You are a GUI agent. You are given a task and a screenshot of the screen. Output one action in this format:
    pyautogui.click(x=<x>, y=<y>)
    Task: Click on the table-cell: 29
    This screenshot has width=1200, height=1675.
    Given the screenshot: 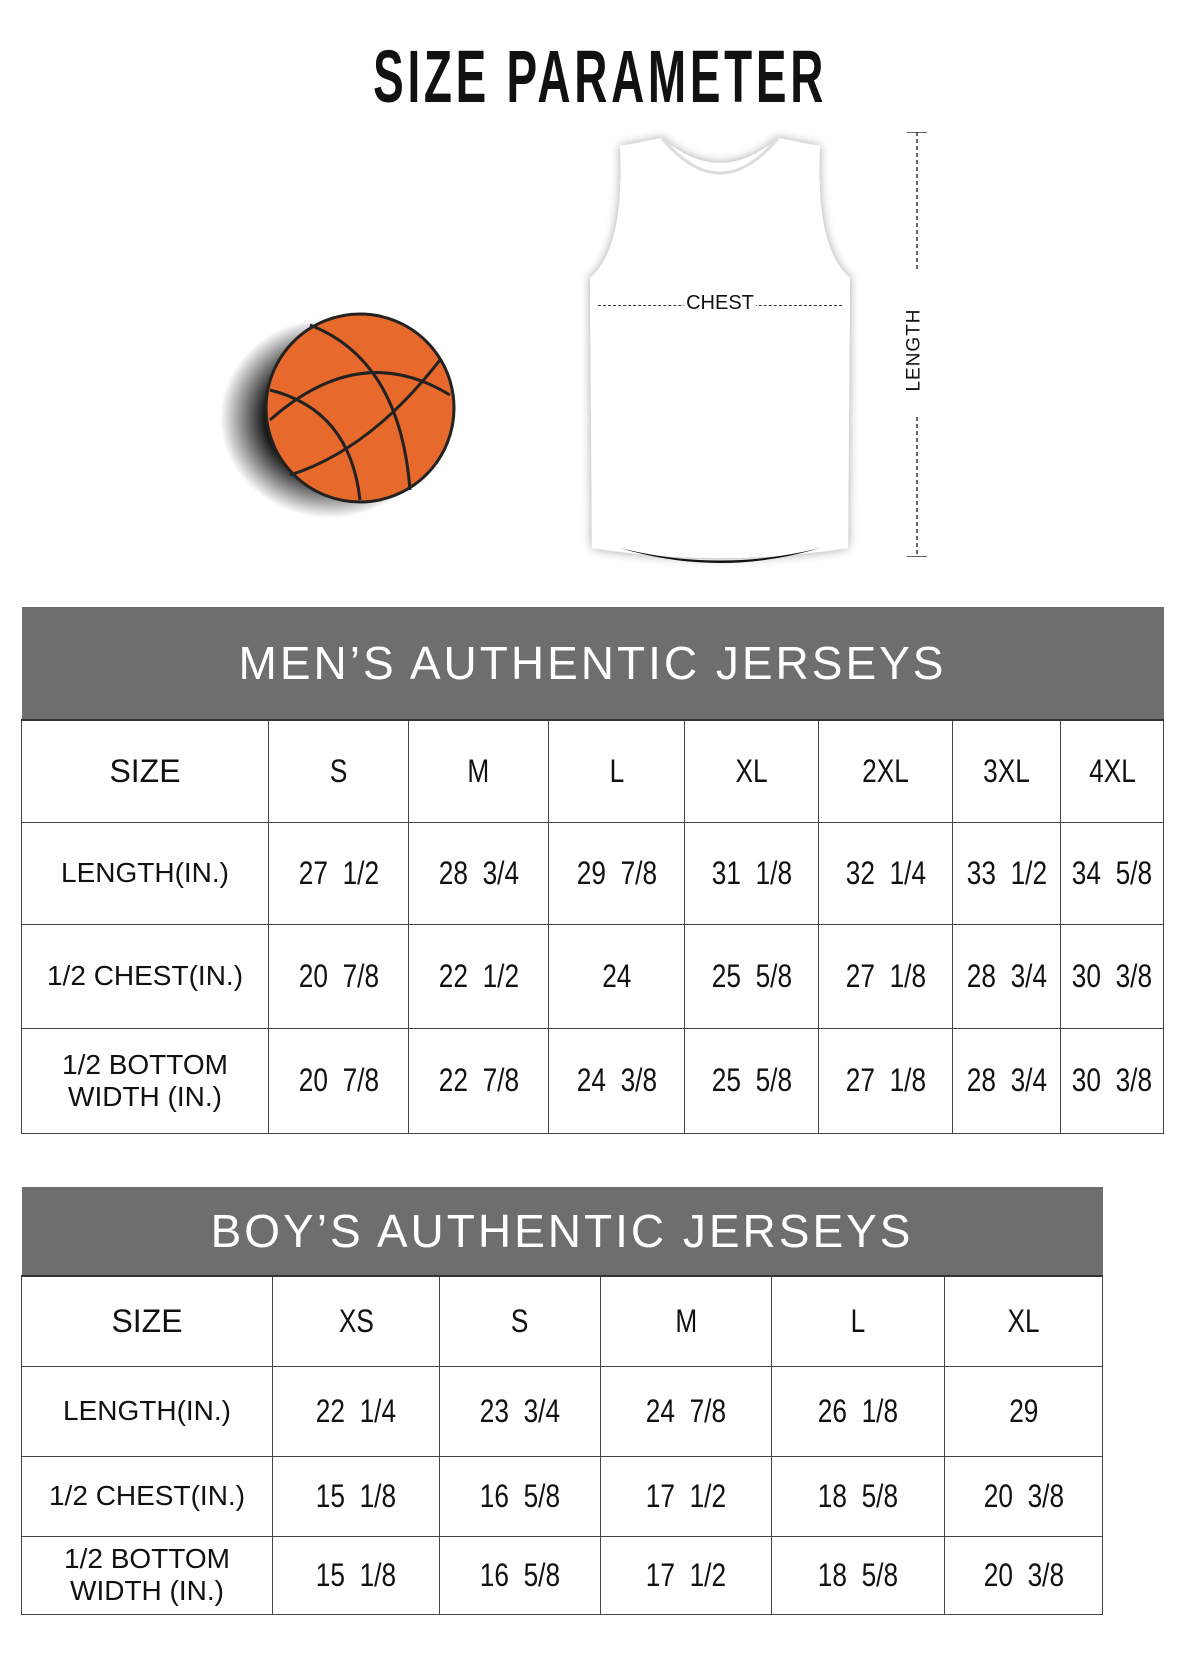 What is the action you would take?
    pyautogui.click(x=1023, y=1411)
    